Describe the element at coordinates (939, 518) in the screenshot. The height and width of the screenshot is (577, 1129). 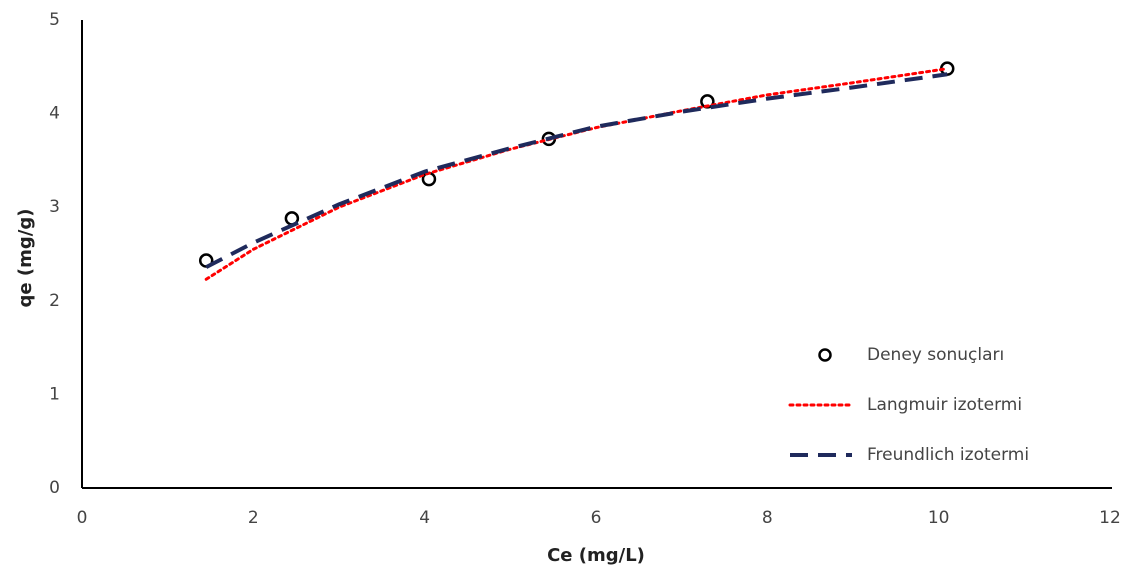
I see `x-tick-label: 10` at that location.